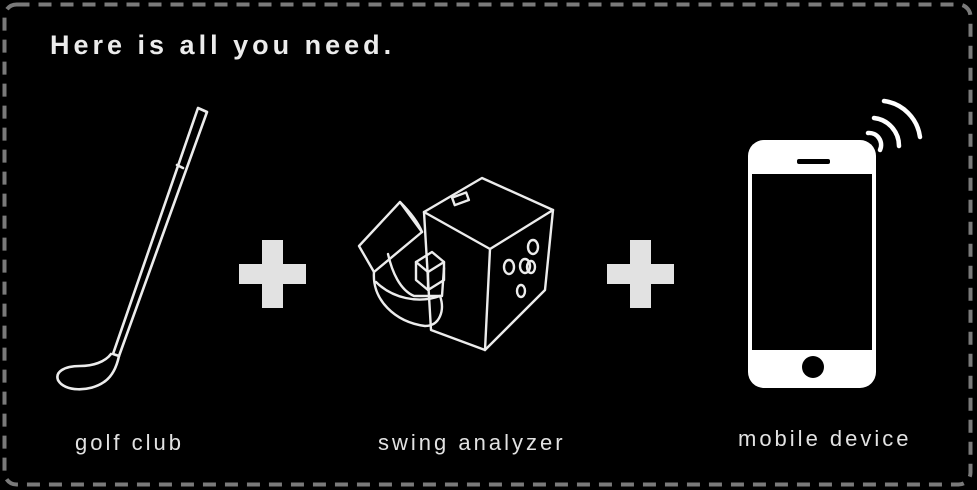  What do you see at coordinates (129, 443) in the screenshot?
I see `golf-club-label: golf club` at bounding box center [129, 443].